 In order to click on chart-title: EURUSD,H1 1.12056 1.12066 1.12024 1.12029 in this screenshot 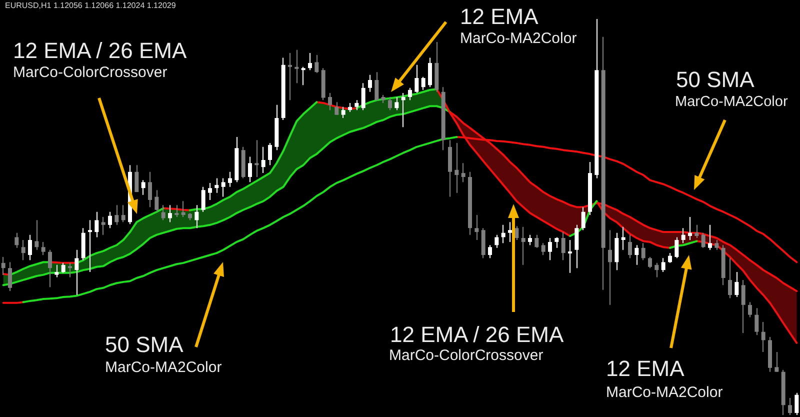, I will do `click(90, 5)`.